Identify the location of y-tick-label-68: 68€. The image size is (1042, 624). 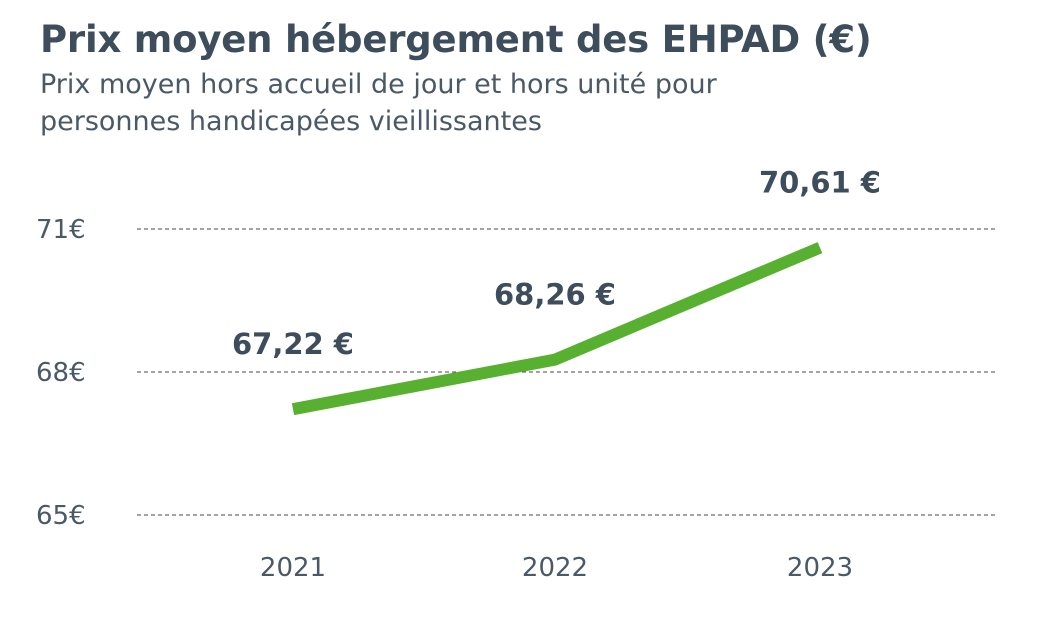
(61, 373).